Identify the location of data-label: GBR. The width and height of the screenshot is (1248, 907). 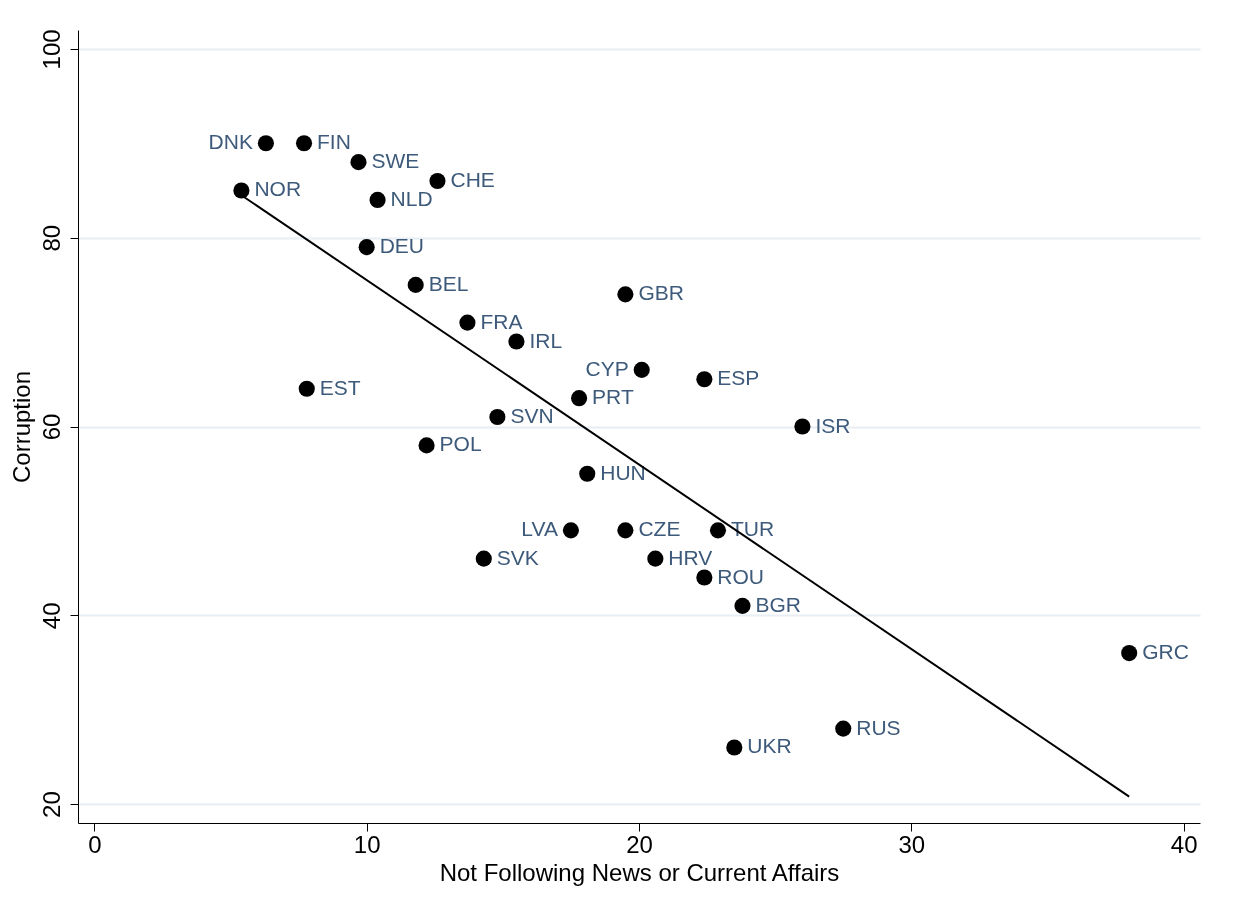
(661, 293).